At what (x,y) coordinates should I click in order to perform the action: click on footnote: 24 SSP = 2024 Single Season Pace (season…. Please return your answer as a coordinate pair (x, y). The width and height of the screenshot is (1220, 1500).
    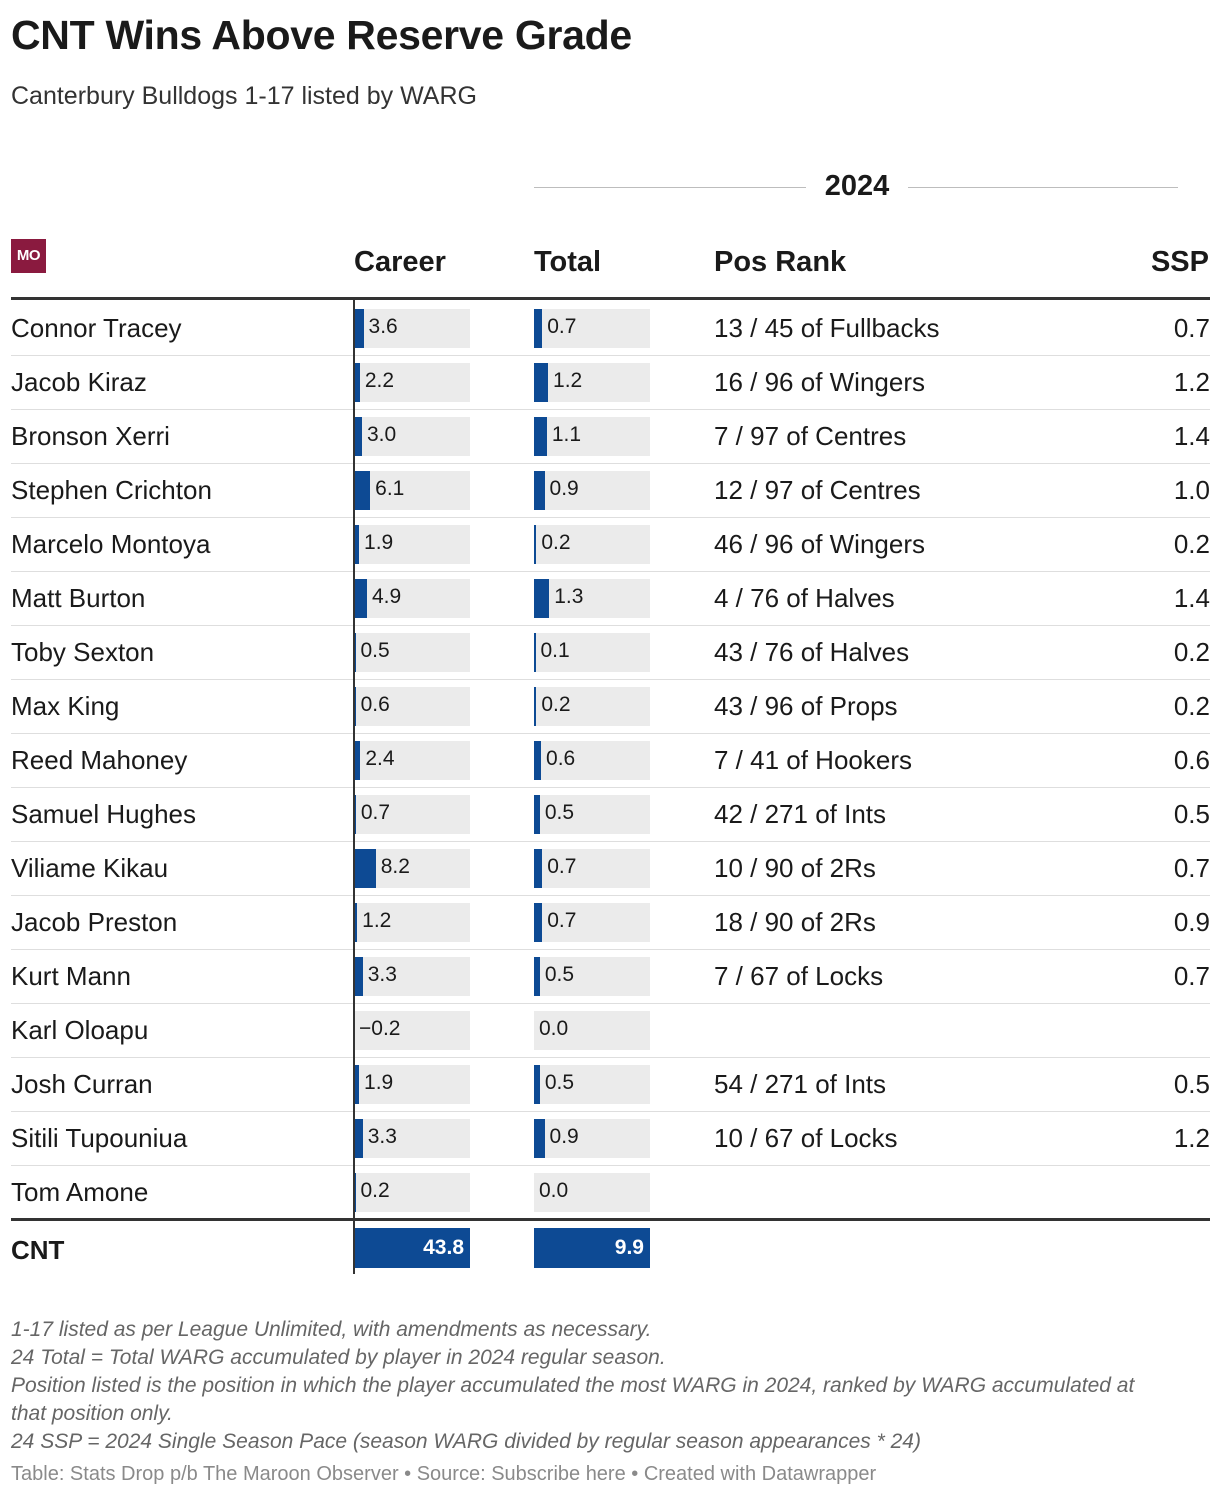
    Looking at the image, I should click on (466, 1441).